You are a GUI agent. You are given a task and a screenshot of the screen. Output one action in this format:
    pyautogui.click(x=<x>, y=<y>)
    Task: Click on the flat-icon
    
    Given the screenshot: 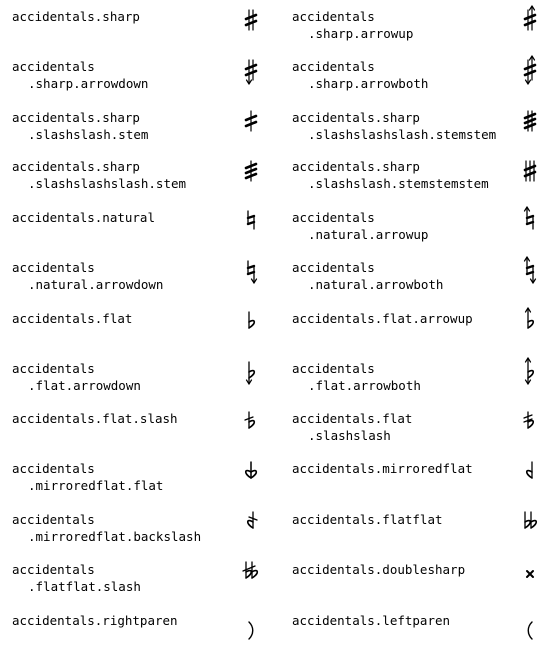 What is the action you would take?
    pyautogui.click(x=251, y=327)
    